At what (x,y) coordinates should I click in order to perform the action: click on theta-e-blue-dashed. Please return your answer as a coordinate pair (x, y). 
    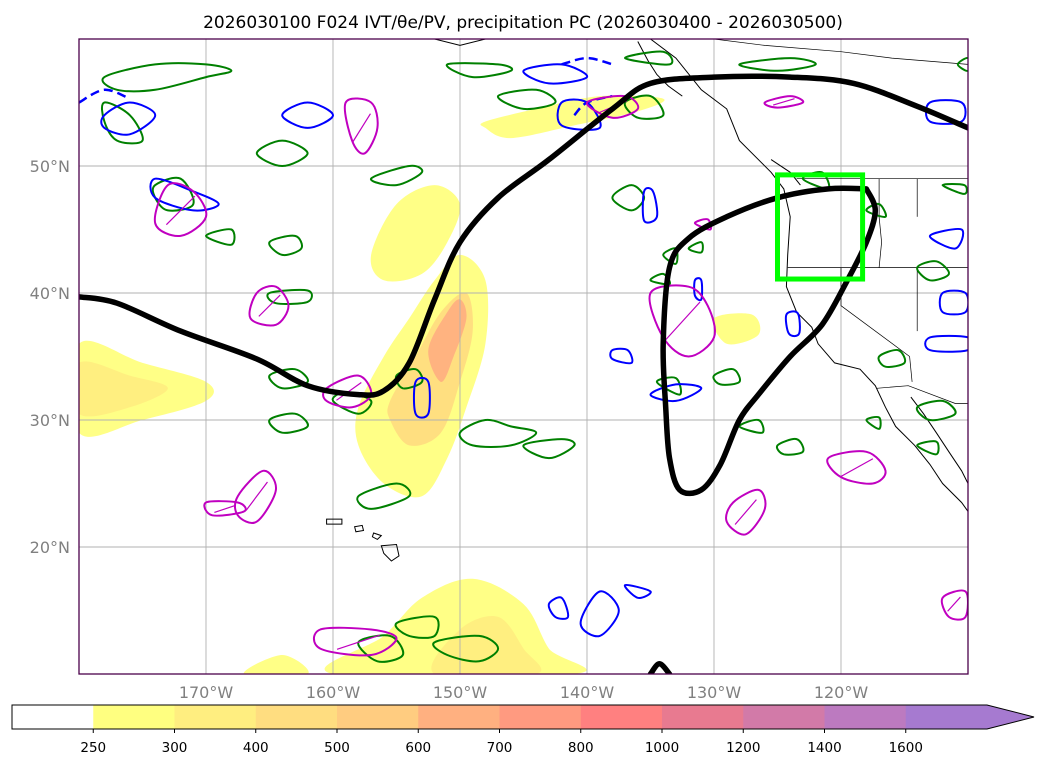
    Looking at the image, I should click on (587, 61).